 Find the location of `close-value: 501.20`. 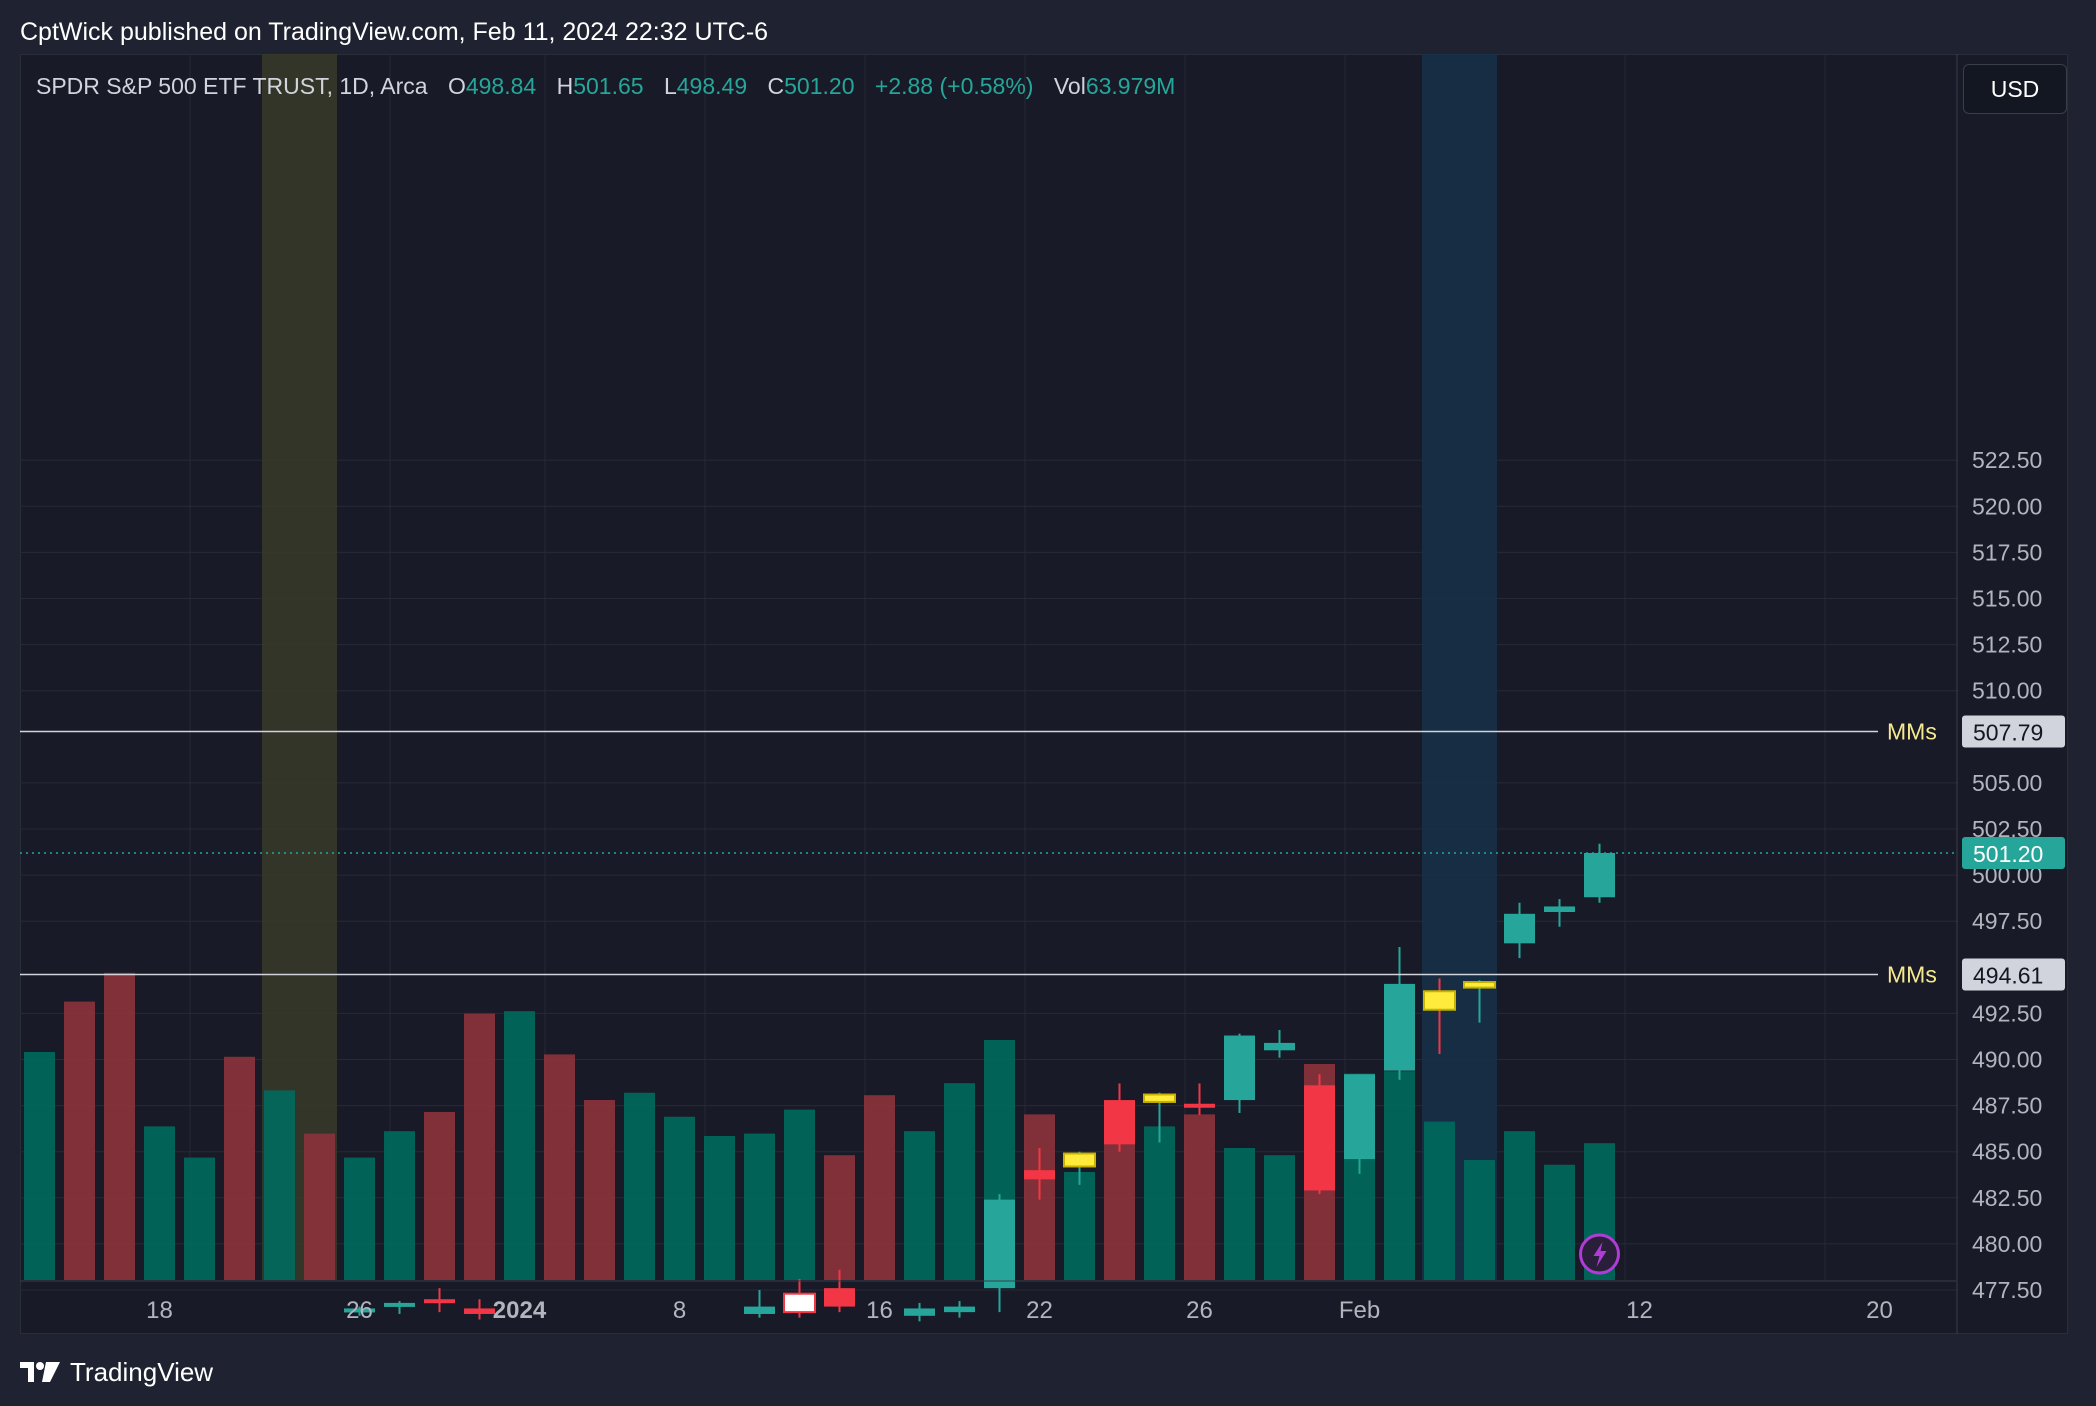

close-value: 501.20 is located at coordinates (819, 86).